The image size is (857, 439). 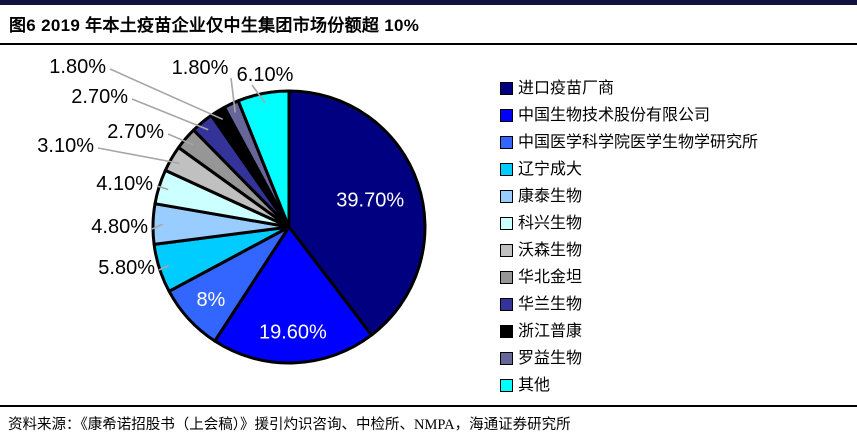 I want to click on legend-label: 中国医学科学院医学生物学研究所, so click(x=638, y=142).